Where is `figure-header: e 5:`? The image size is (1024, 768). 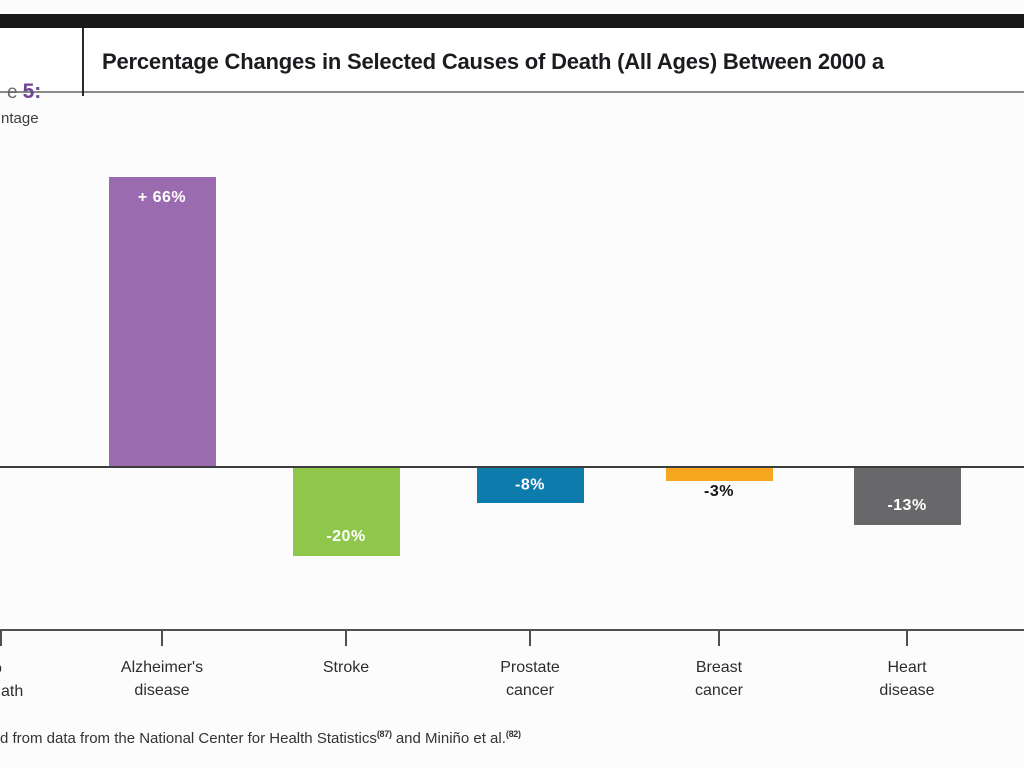
figure-header: e 5: is located at coordinates (512, 65).